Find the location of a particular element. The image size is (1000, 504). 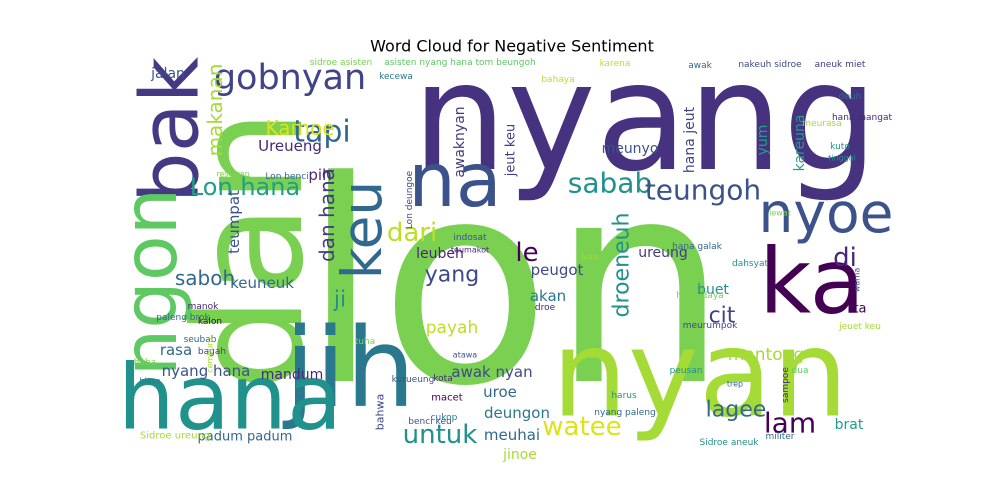

word: lewat is located at coordinates (780, 213).